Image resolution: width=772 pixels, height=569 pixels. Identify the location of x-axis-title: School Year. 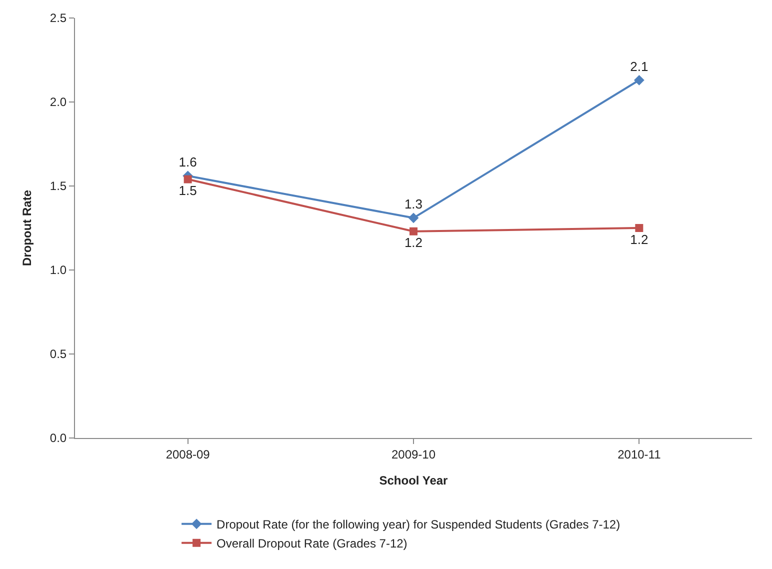
(413, 480).